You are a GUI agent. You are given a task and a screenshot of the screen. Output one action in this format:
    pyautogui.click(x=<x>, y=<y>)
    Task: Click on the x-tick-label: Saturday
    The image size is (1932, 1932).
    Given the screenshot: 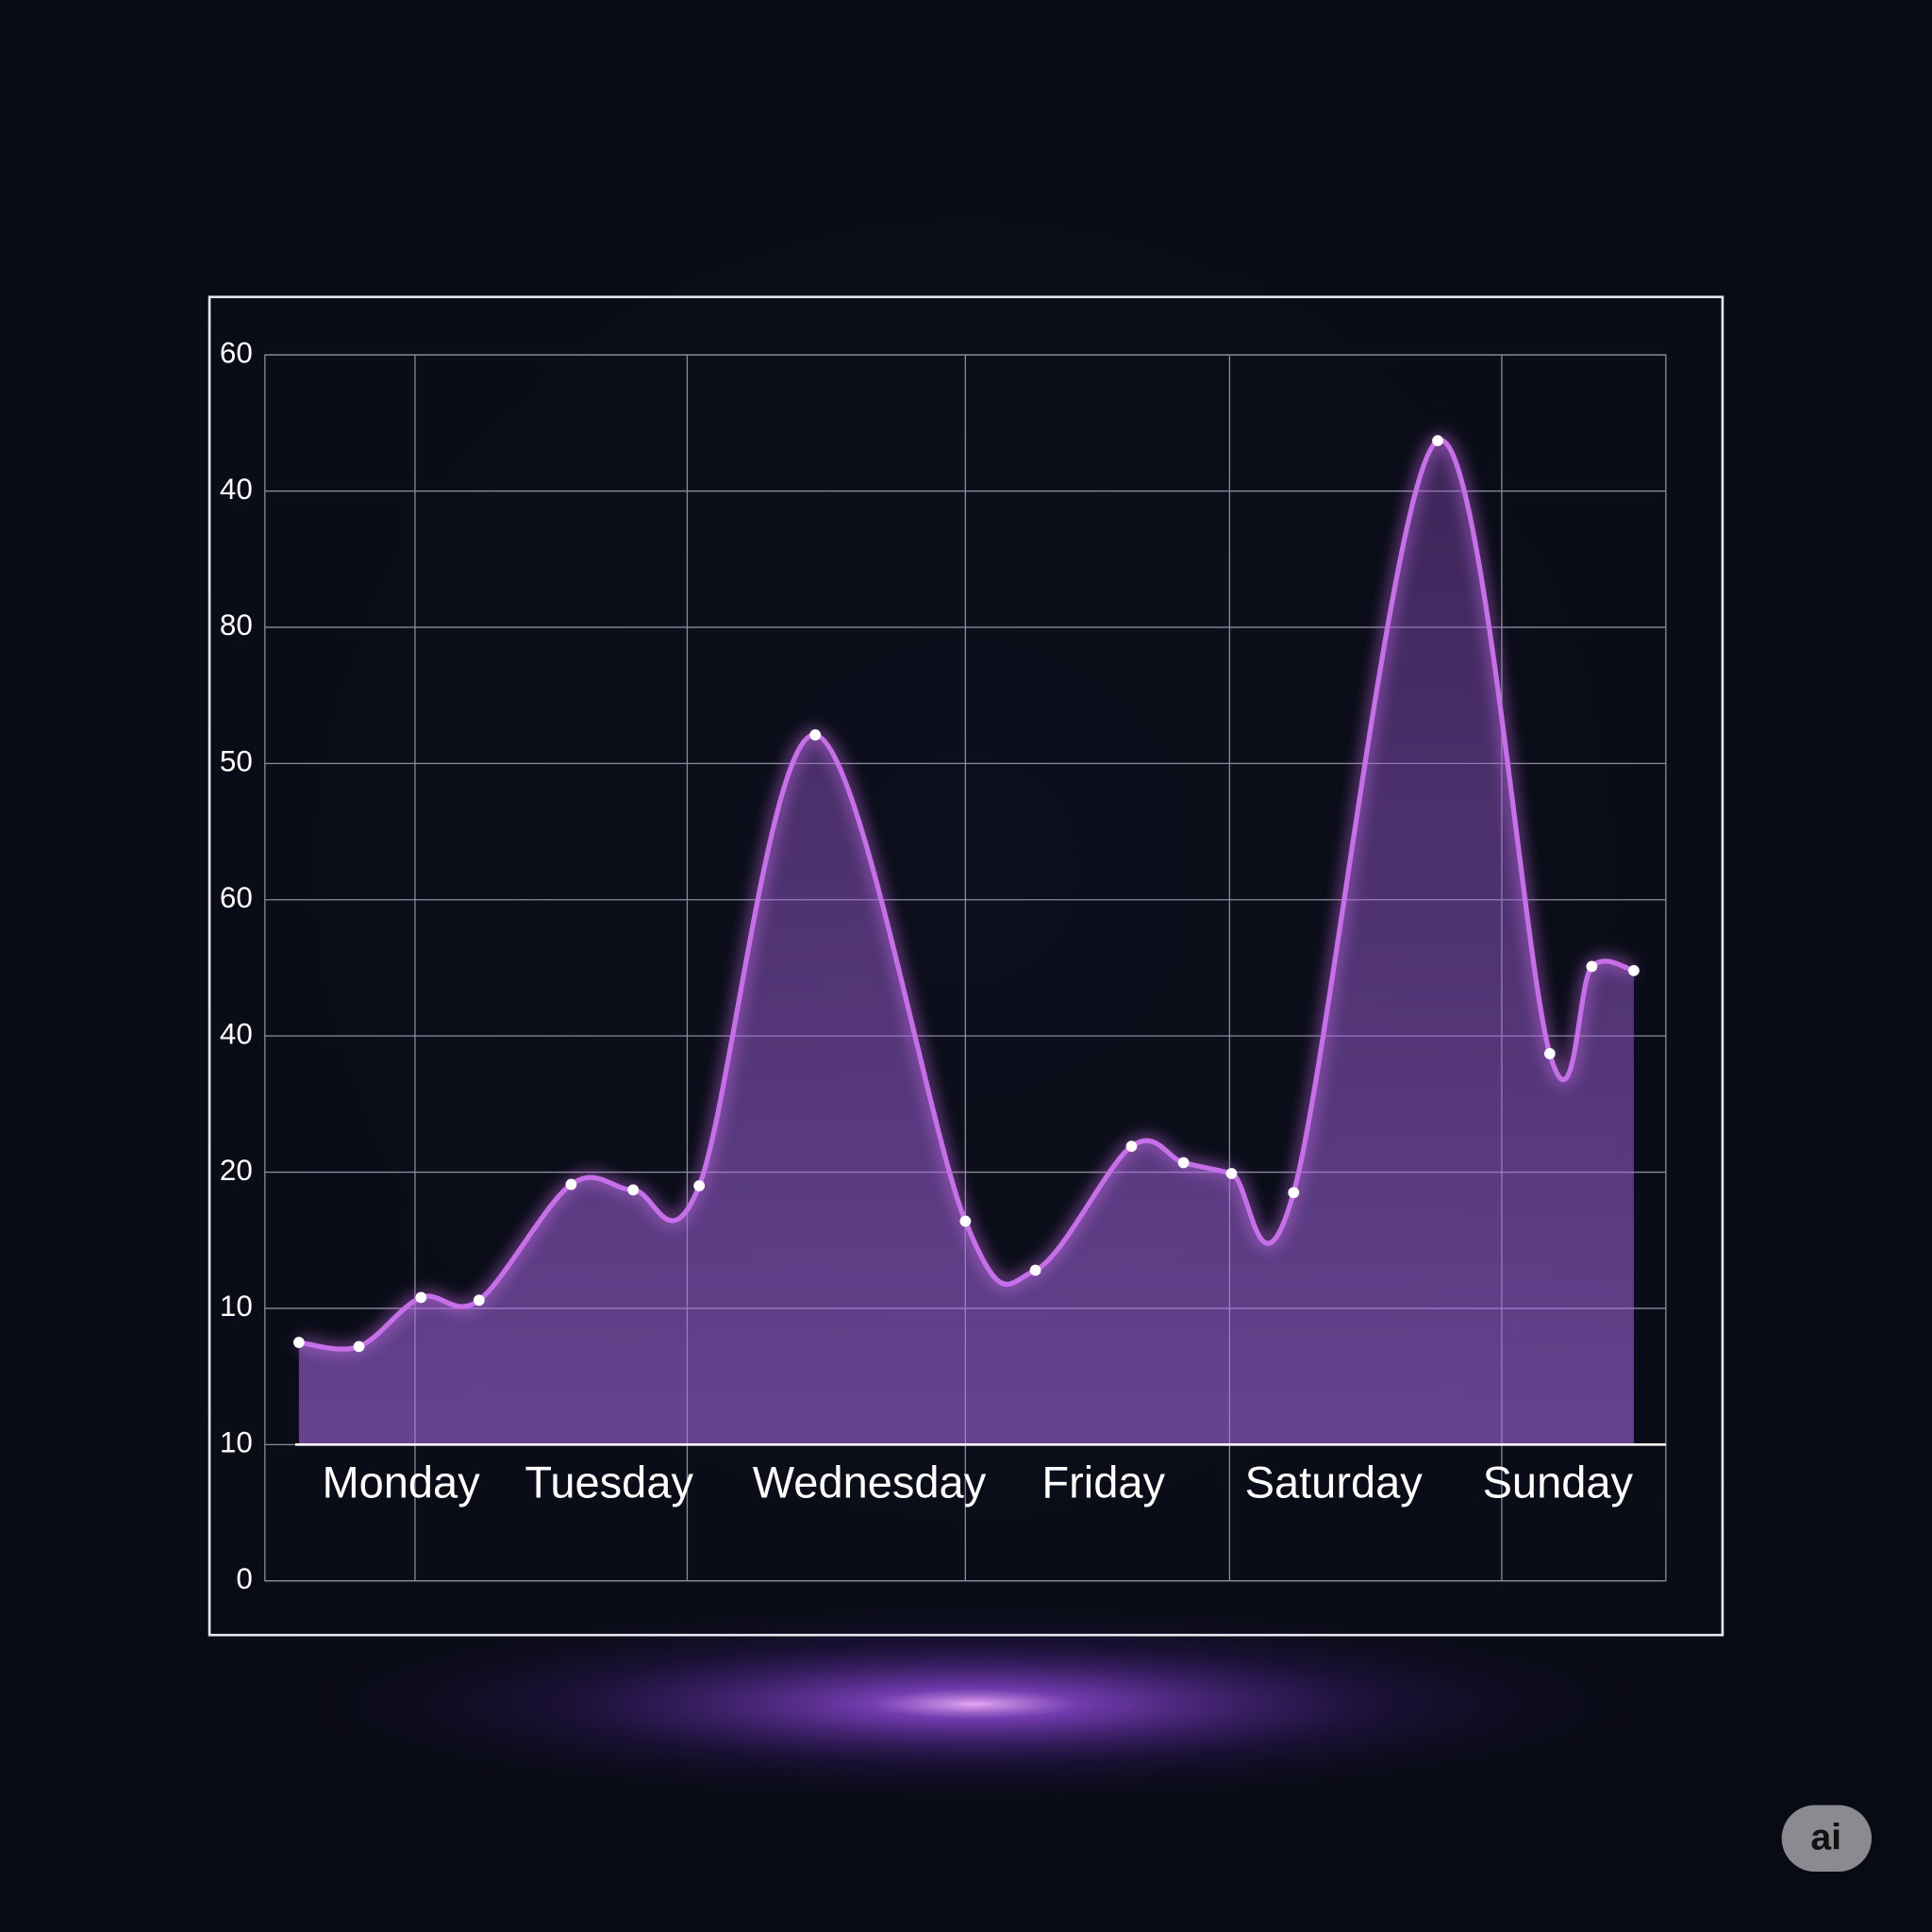 What is the action you would take?
    pyautogui.click(x=1334, y=1482)
    